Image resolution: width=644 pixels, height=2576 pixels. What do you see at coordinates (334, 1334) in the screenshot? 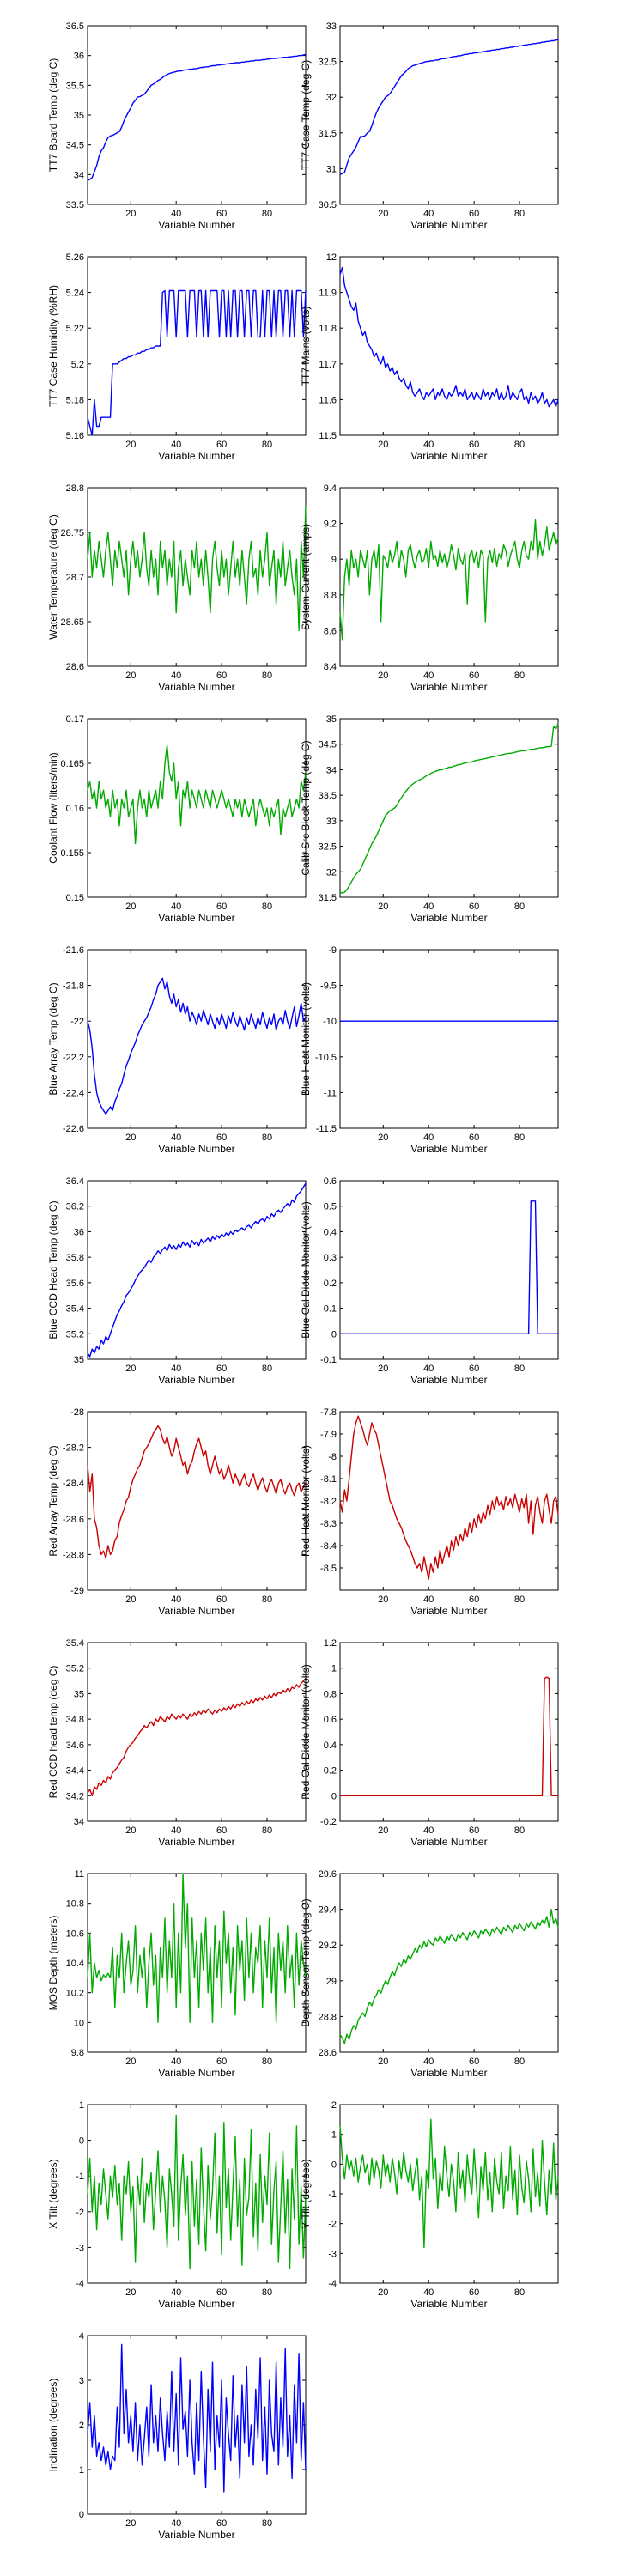
I see `y-tick-label: 0` at bounding box center [334, 1334].